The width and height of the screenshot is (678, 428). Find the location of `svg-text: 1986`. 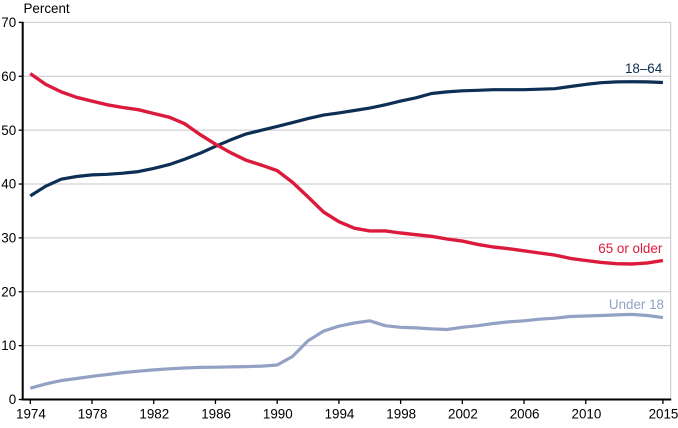

svg-text: 1986 is located at coordinates (216, 413).